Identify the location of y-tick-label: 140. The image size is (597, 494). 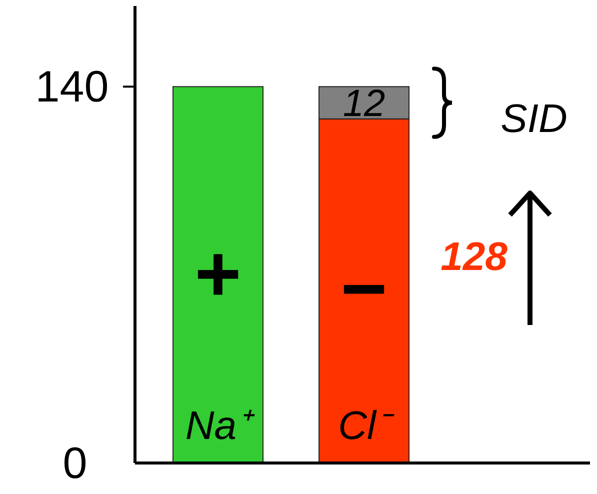
(72, 87).